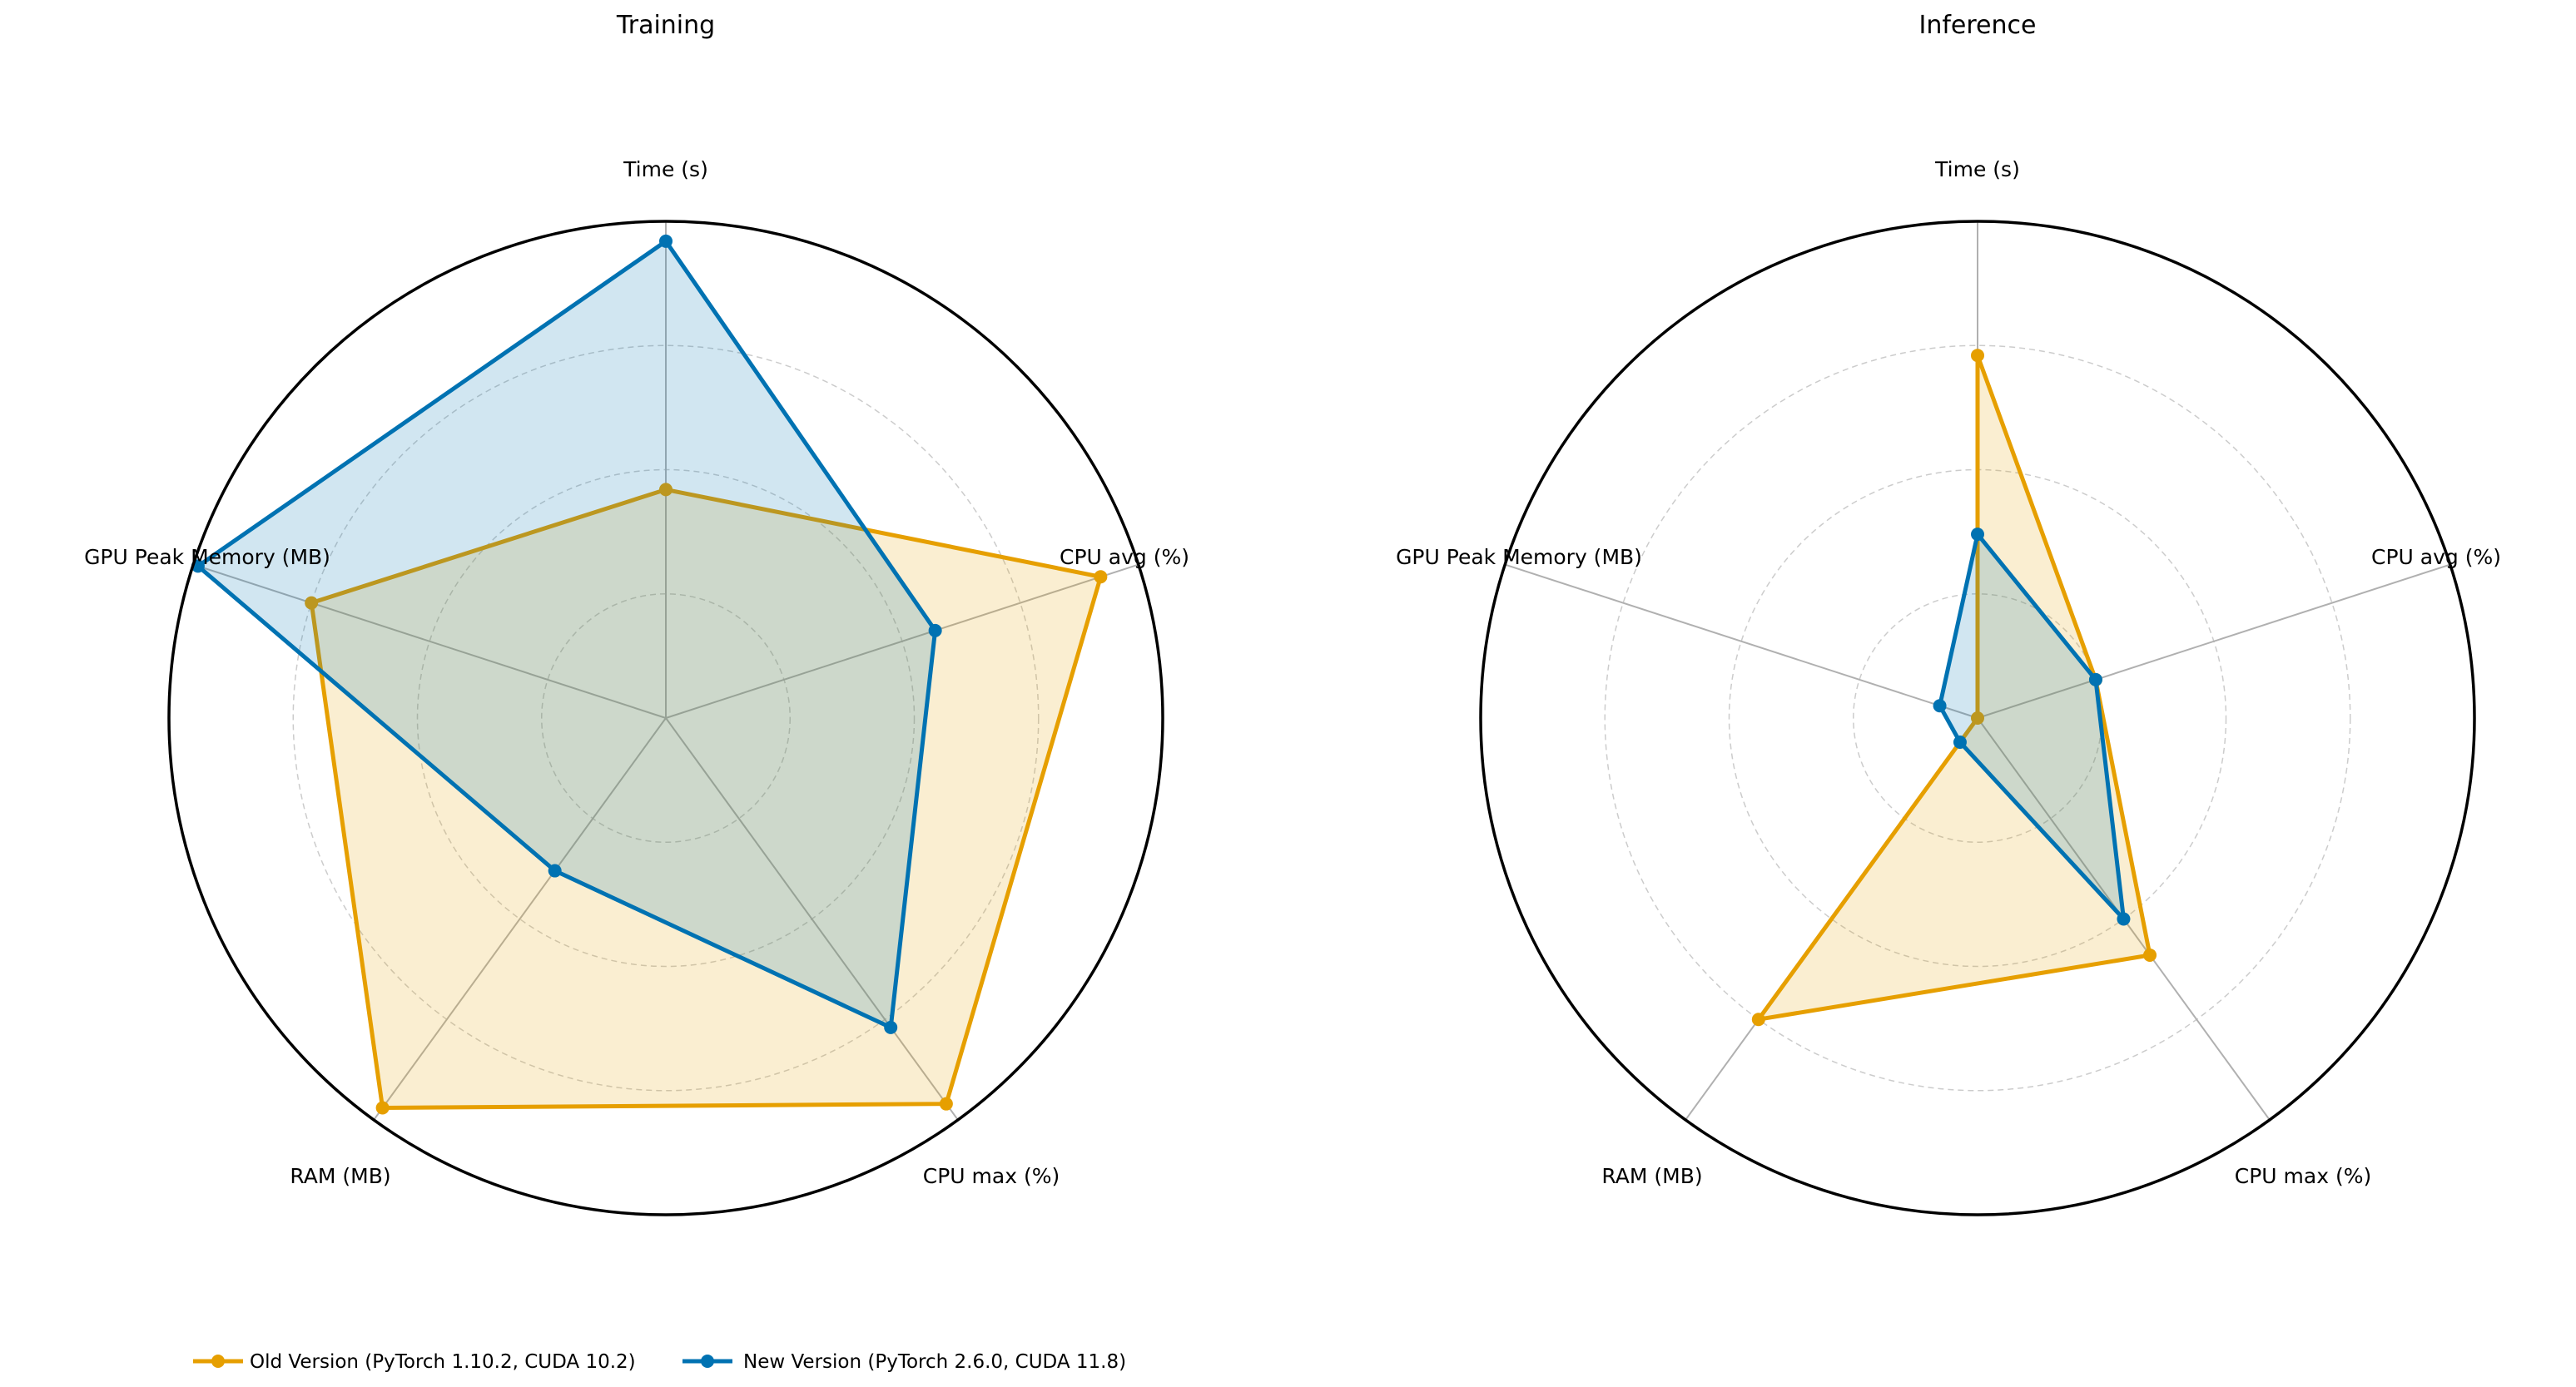 Image resolution: width=2576 pixels, height=1387 pixels. I want to click on training-axis-label-cpu-avg: CPU avg (%), so click(1124, 557).